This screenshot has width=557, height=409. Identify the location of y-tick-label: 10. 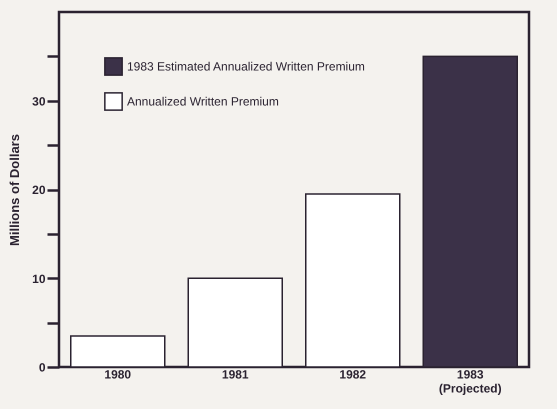
(39, 279).